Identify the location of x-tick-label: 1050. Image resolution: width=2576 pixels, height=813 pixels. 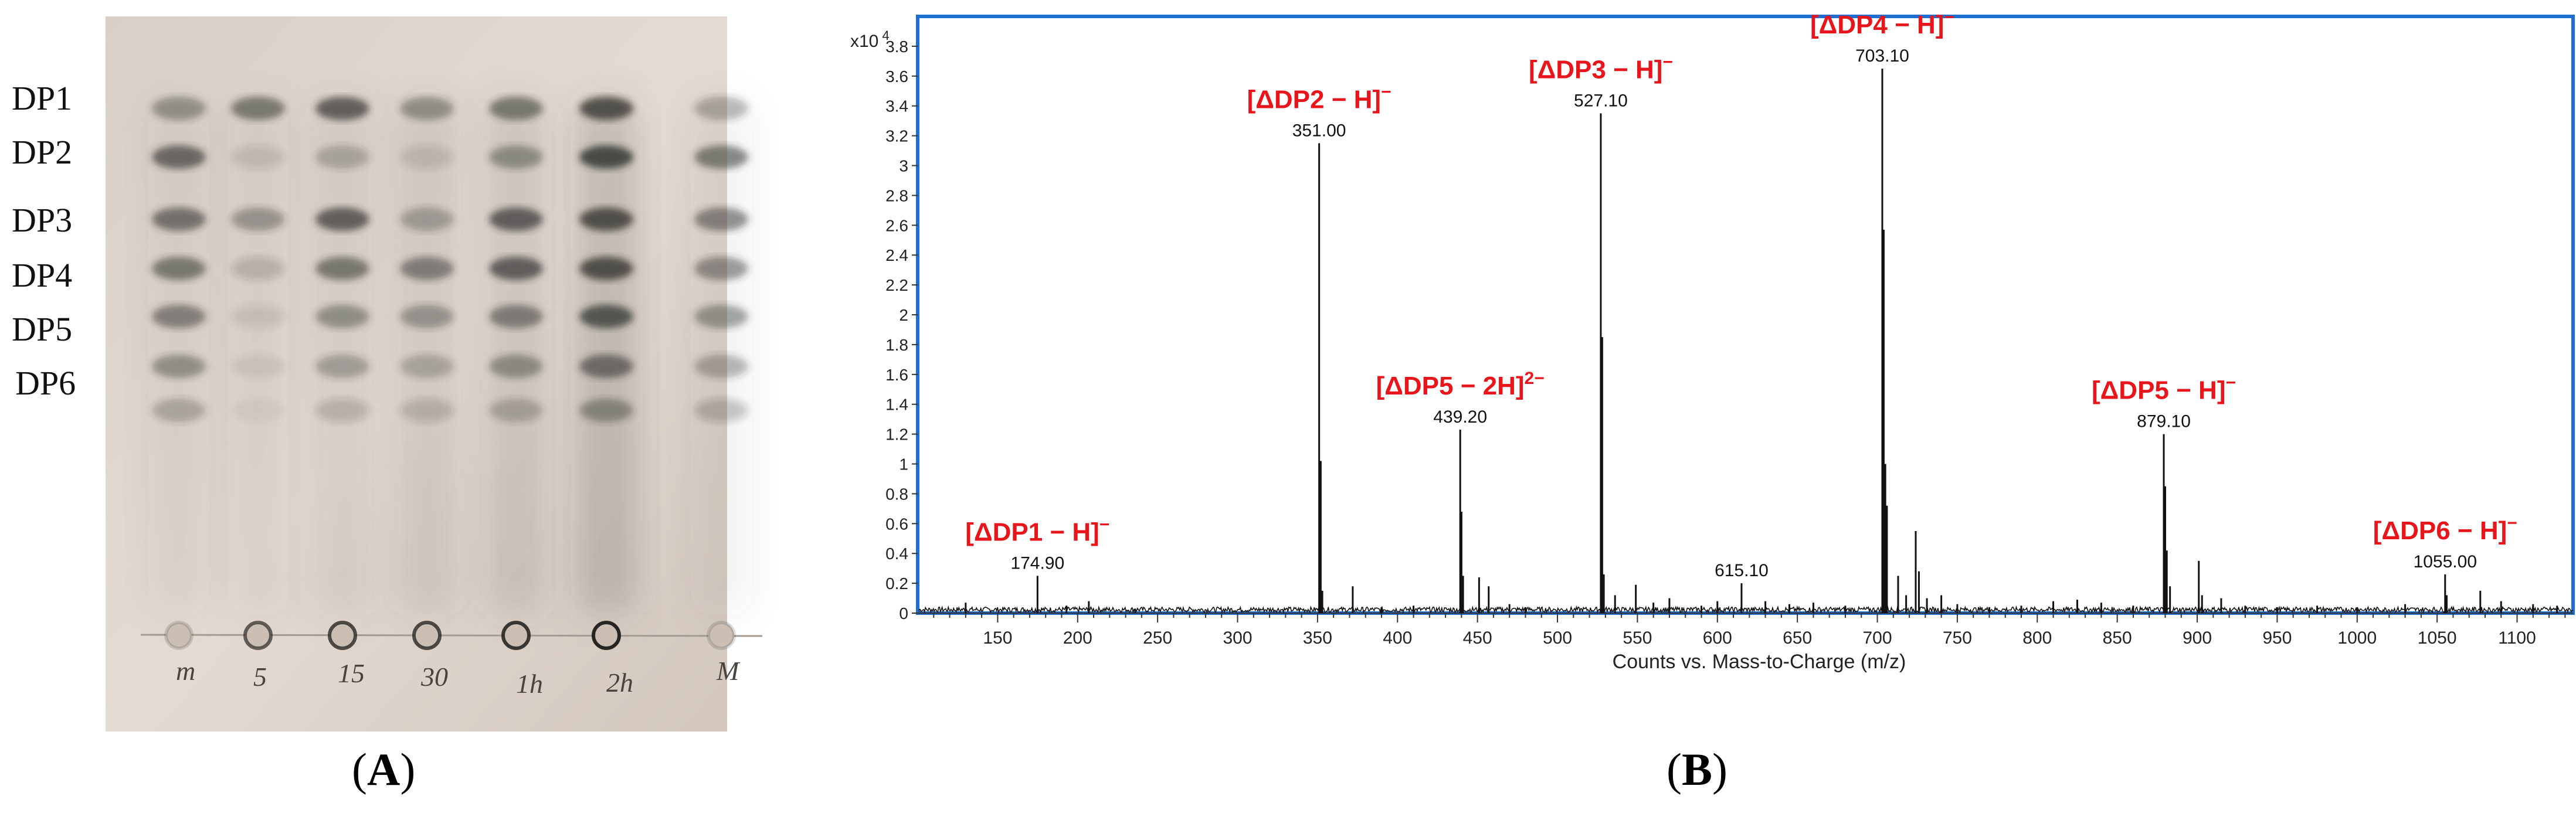
(2437, 638).